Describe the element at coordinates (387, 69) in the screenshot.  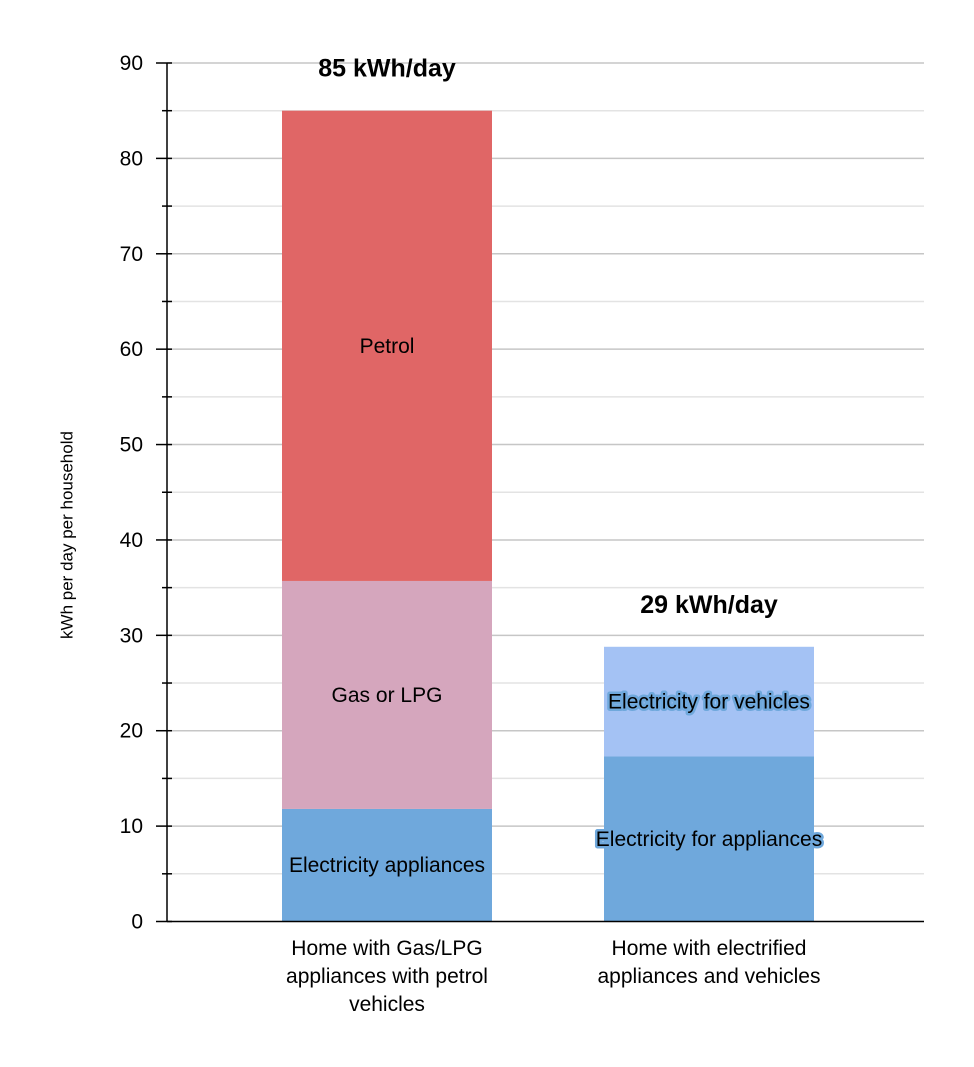
I see `total-label: 85 kWh/day` at that location.